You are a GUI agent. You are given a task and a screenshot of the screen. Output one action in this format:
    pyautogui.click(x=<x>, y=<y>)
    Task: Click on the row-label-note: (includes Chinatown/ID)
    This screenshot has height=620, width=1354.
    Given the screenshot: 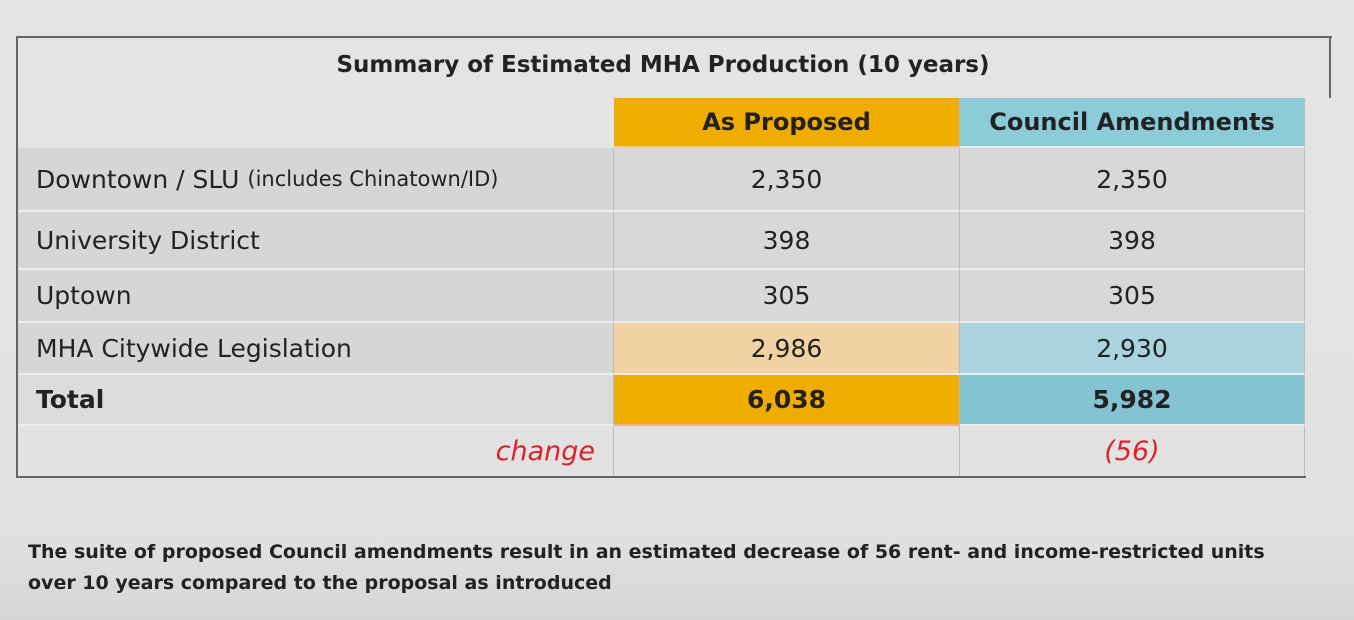 What is the action you would take?
    pyautogui.click(x=373, y=179)
    